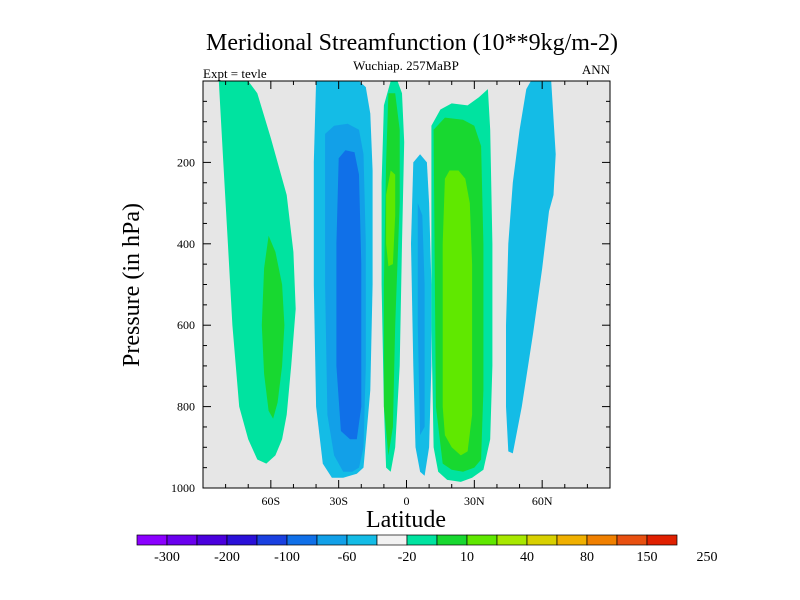 This screenshot has width=800, height=600. What do you see at coordinates (421, 319) in the screenshot?
I see `eq-cell-level-m20` at bounding box center [421, 319].